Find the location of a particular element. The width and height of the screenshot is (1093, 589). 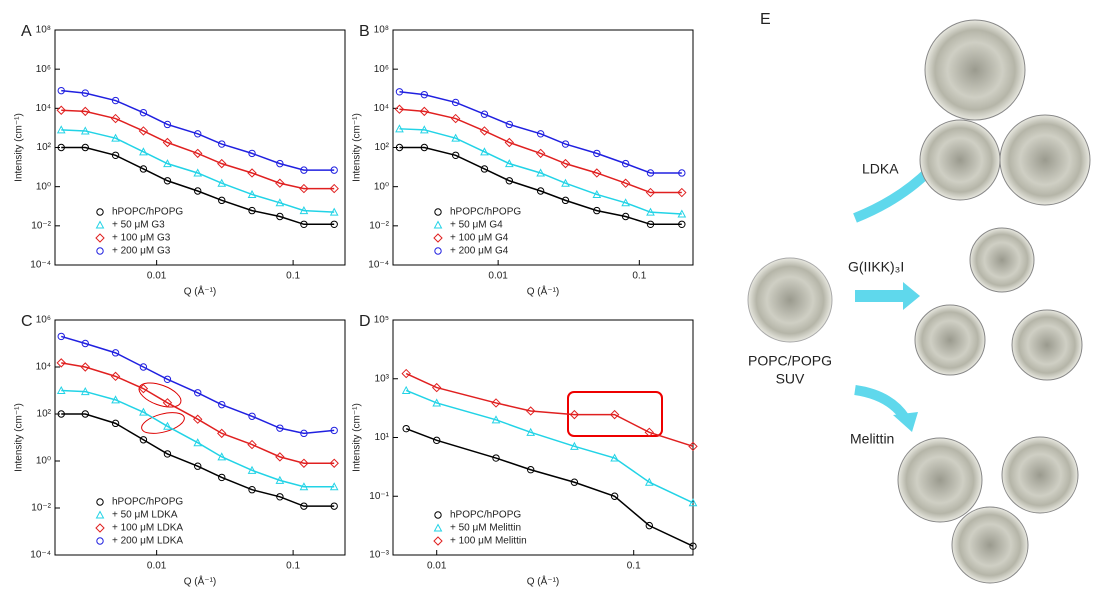

y-tick-label: 10⁵ is located at coordinates (381, 320).